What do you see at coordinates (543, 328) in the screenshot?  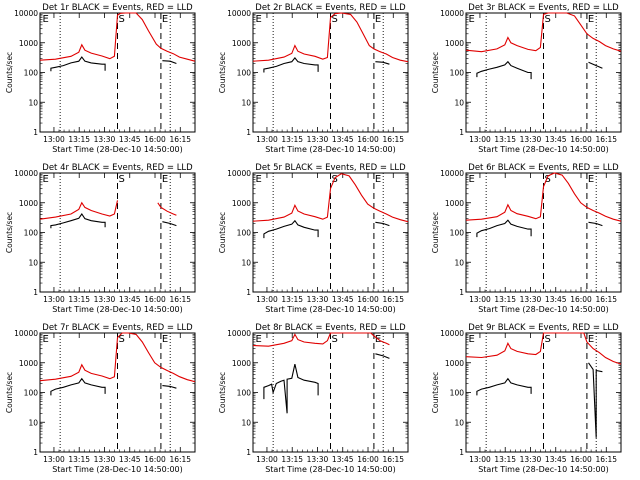 I see `panel-title: Det 9r BLACK = Events, RED = LLD` at bounding box center [543, 328].